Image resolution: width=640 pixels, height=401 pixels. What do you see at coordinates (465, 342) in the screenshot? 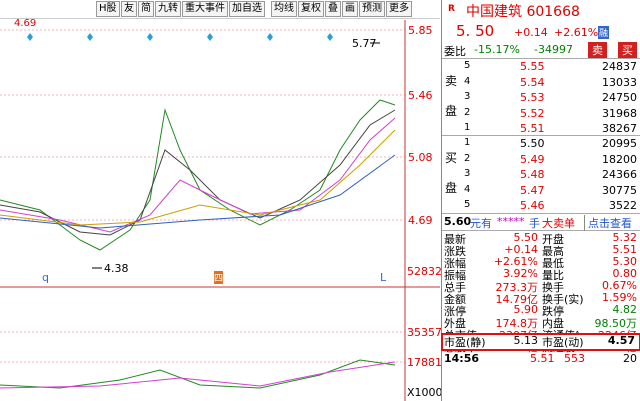
I see `pe-label: 市盈(静)` at bounding box center [465, 342].